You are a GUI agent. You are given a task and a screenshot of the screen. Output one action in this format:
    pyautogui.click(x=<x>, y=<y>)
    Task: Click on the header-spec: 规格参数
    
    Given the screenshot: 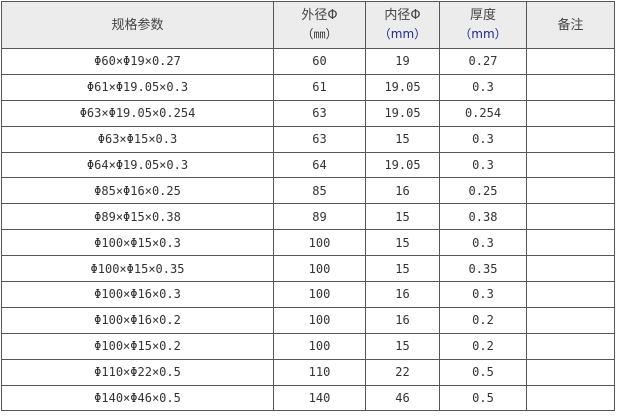 What is the action you would take?
    pyautogui.click(x=137, y=25)
    